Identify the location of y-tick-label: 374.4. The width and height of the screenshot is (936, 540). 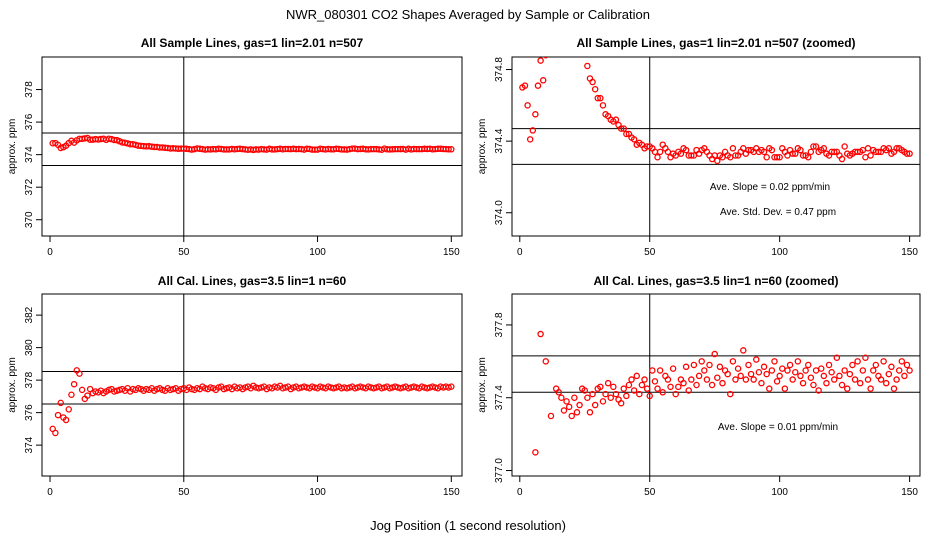
(499, 140).